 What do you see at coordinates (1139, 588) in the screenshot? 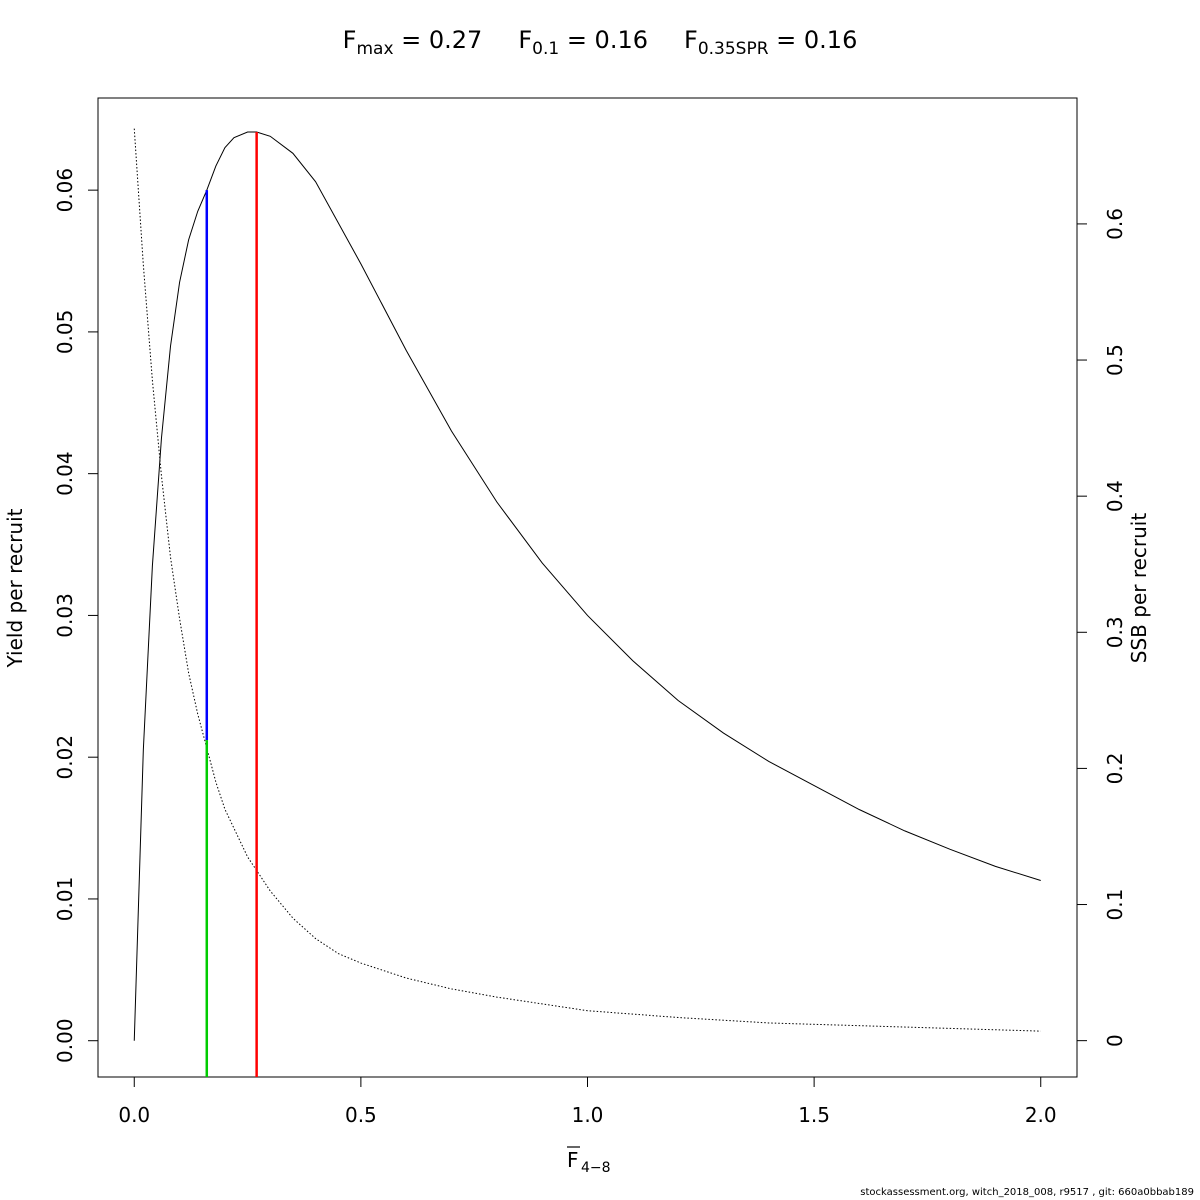
I see `y2-axis-label: SSB per recruit` at bounding box center [1139, 588].